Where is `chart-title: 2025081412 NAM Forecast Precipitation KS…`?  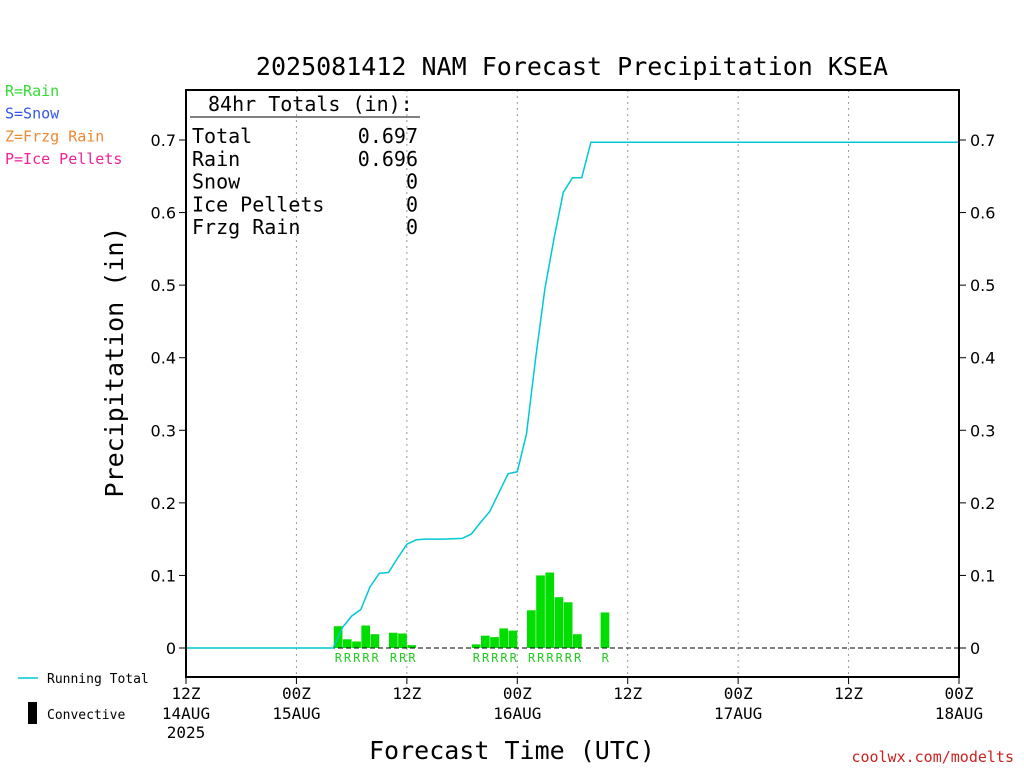 chart-title: 2025081412 NAM Forecast Precipitation KS… is located at coordinates (572, 66).